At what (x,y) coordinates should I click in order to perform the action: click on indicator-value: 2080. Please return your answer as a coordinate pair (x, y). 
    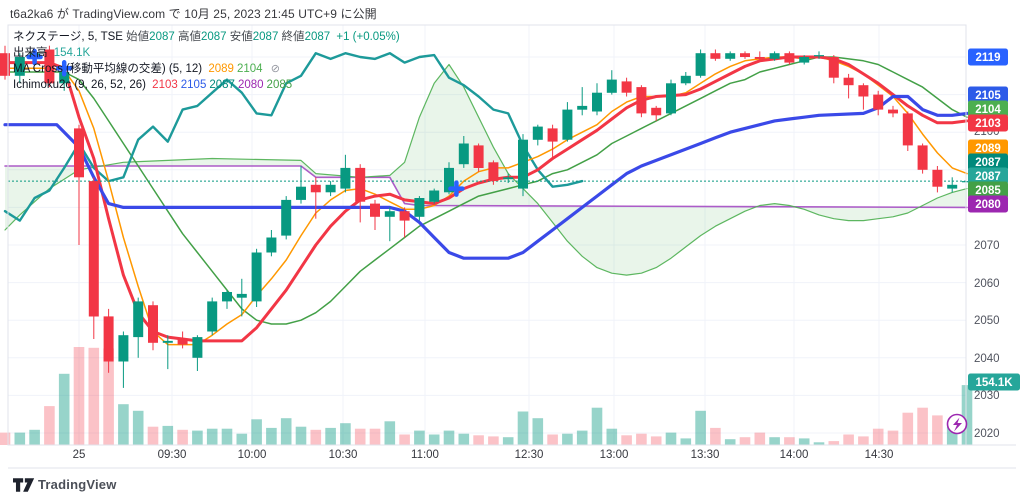
    Looking at the image, I should click on (250, 85).